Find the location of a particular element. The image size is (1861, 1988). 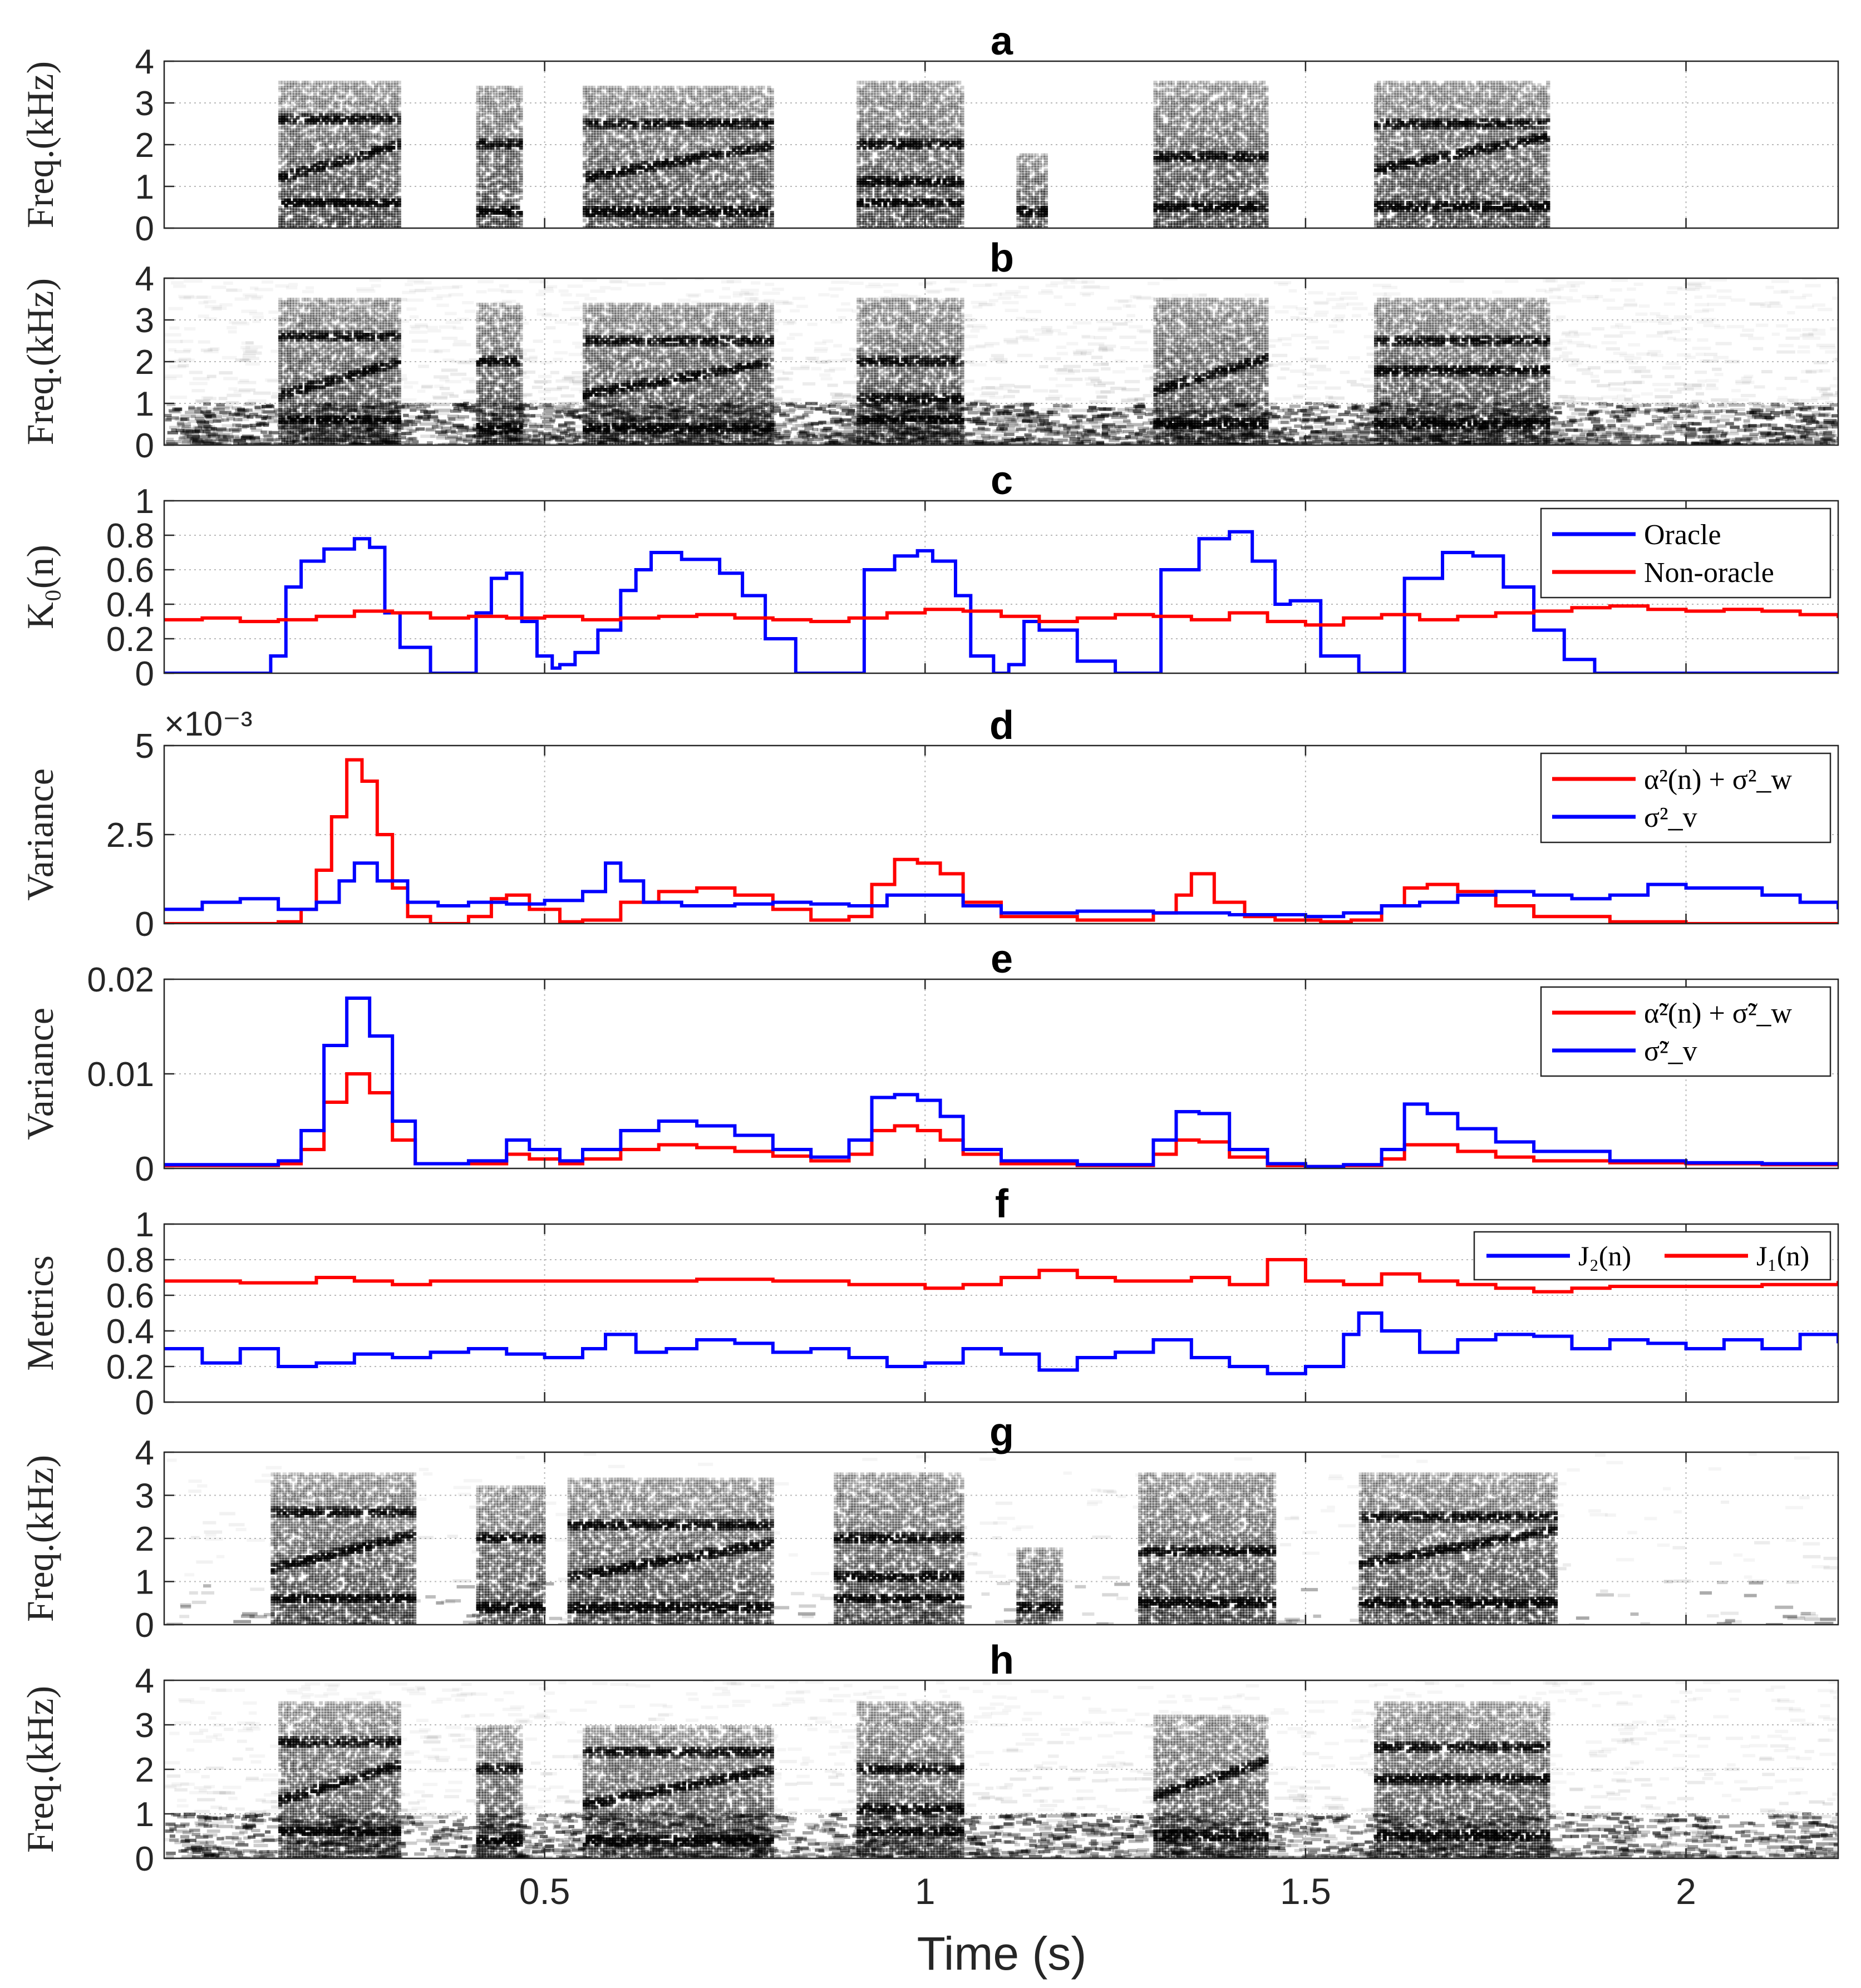

legend-label: α̃²(n) + σ̃²_w is located at coordinates (1718, 1013).